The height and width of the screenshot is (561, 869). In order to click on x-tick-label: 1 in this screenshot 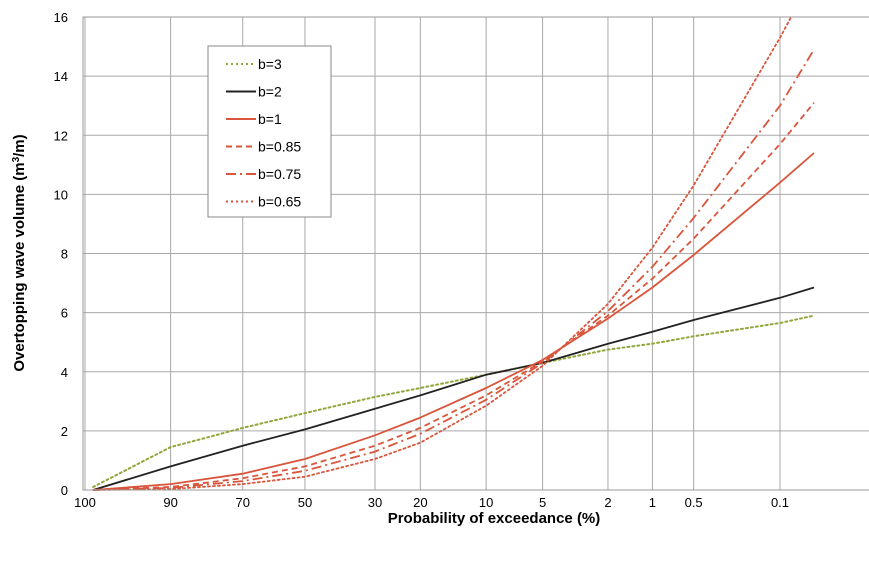, I will do `click(652, 502)`.